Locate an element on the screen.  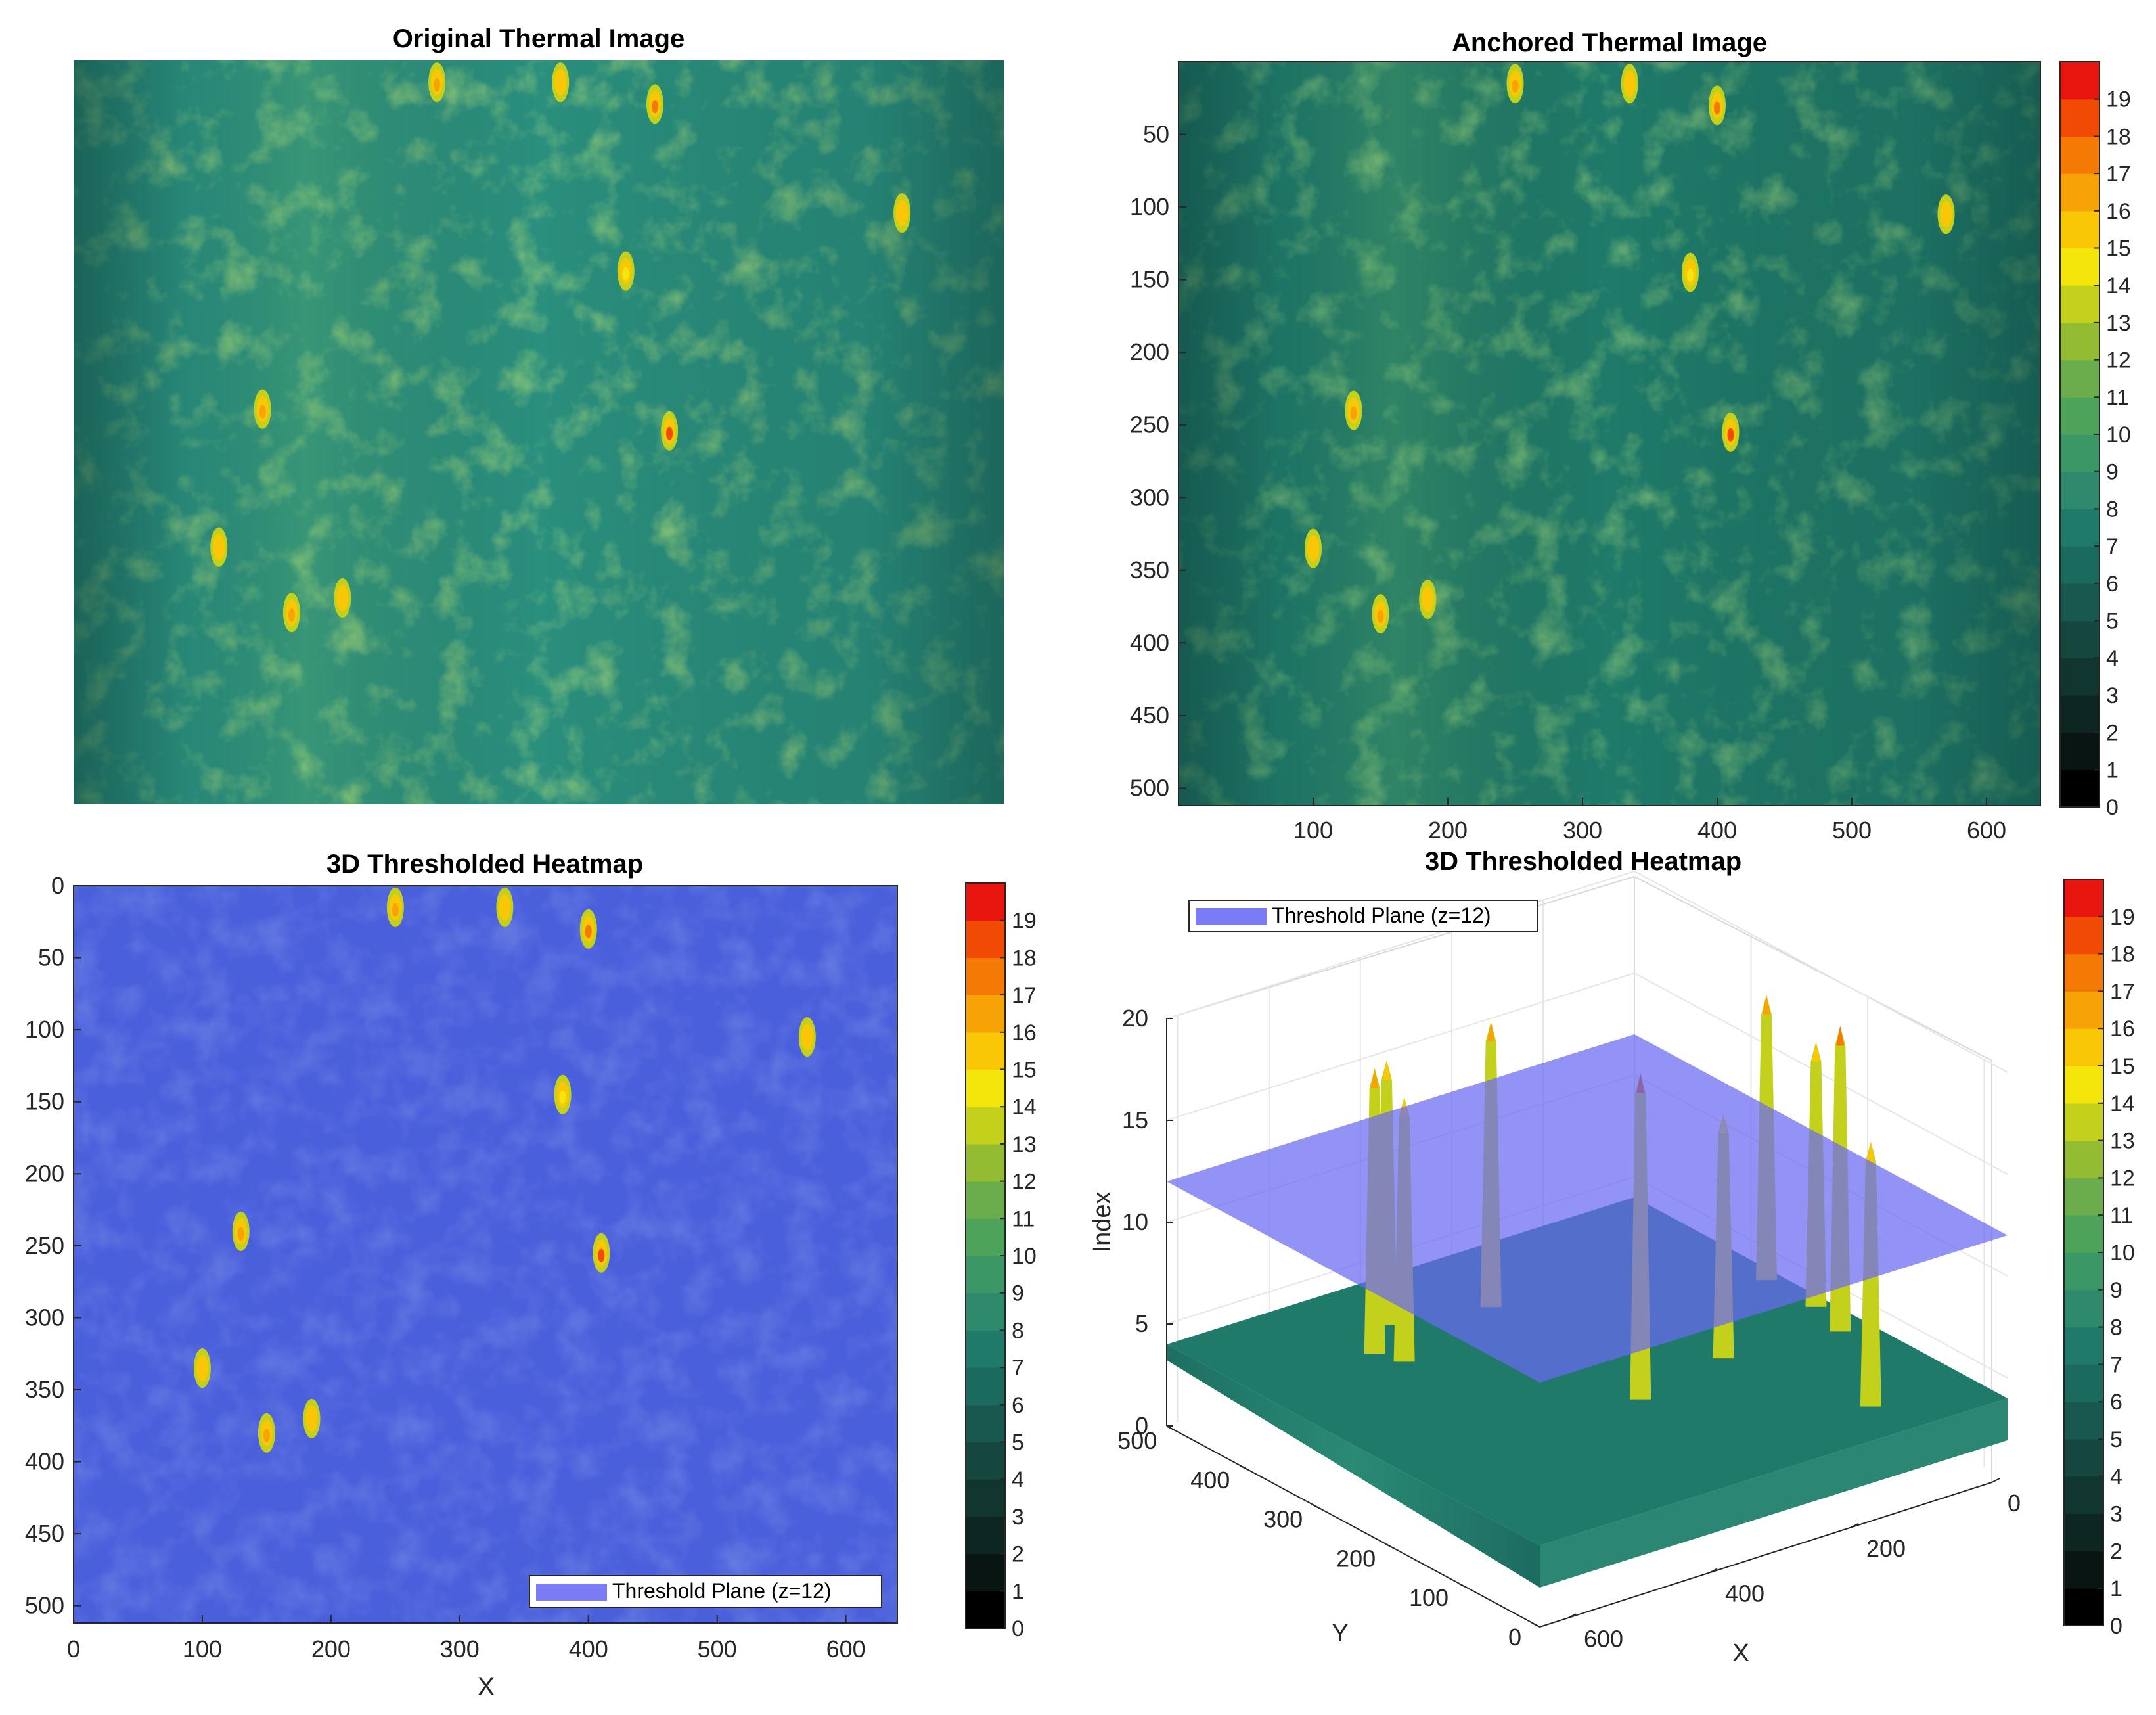
x-tick-label: 0 is located at coordinates (2014, 1503).